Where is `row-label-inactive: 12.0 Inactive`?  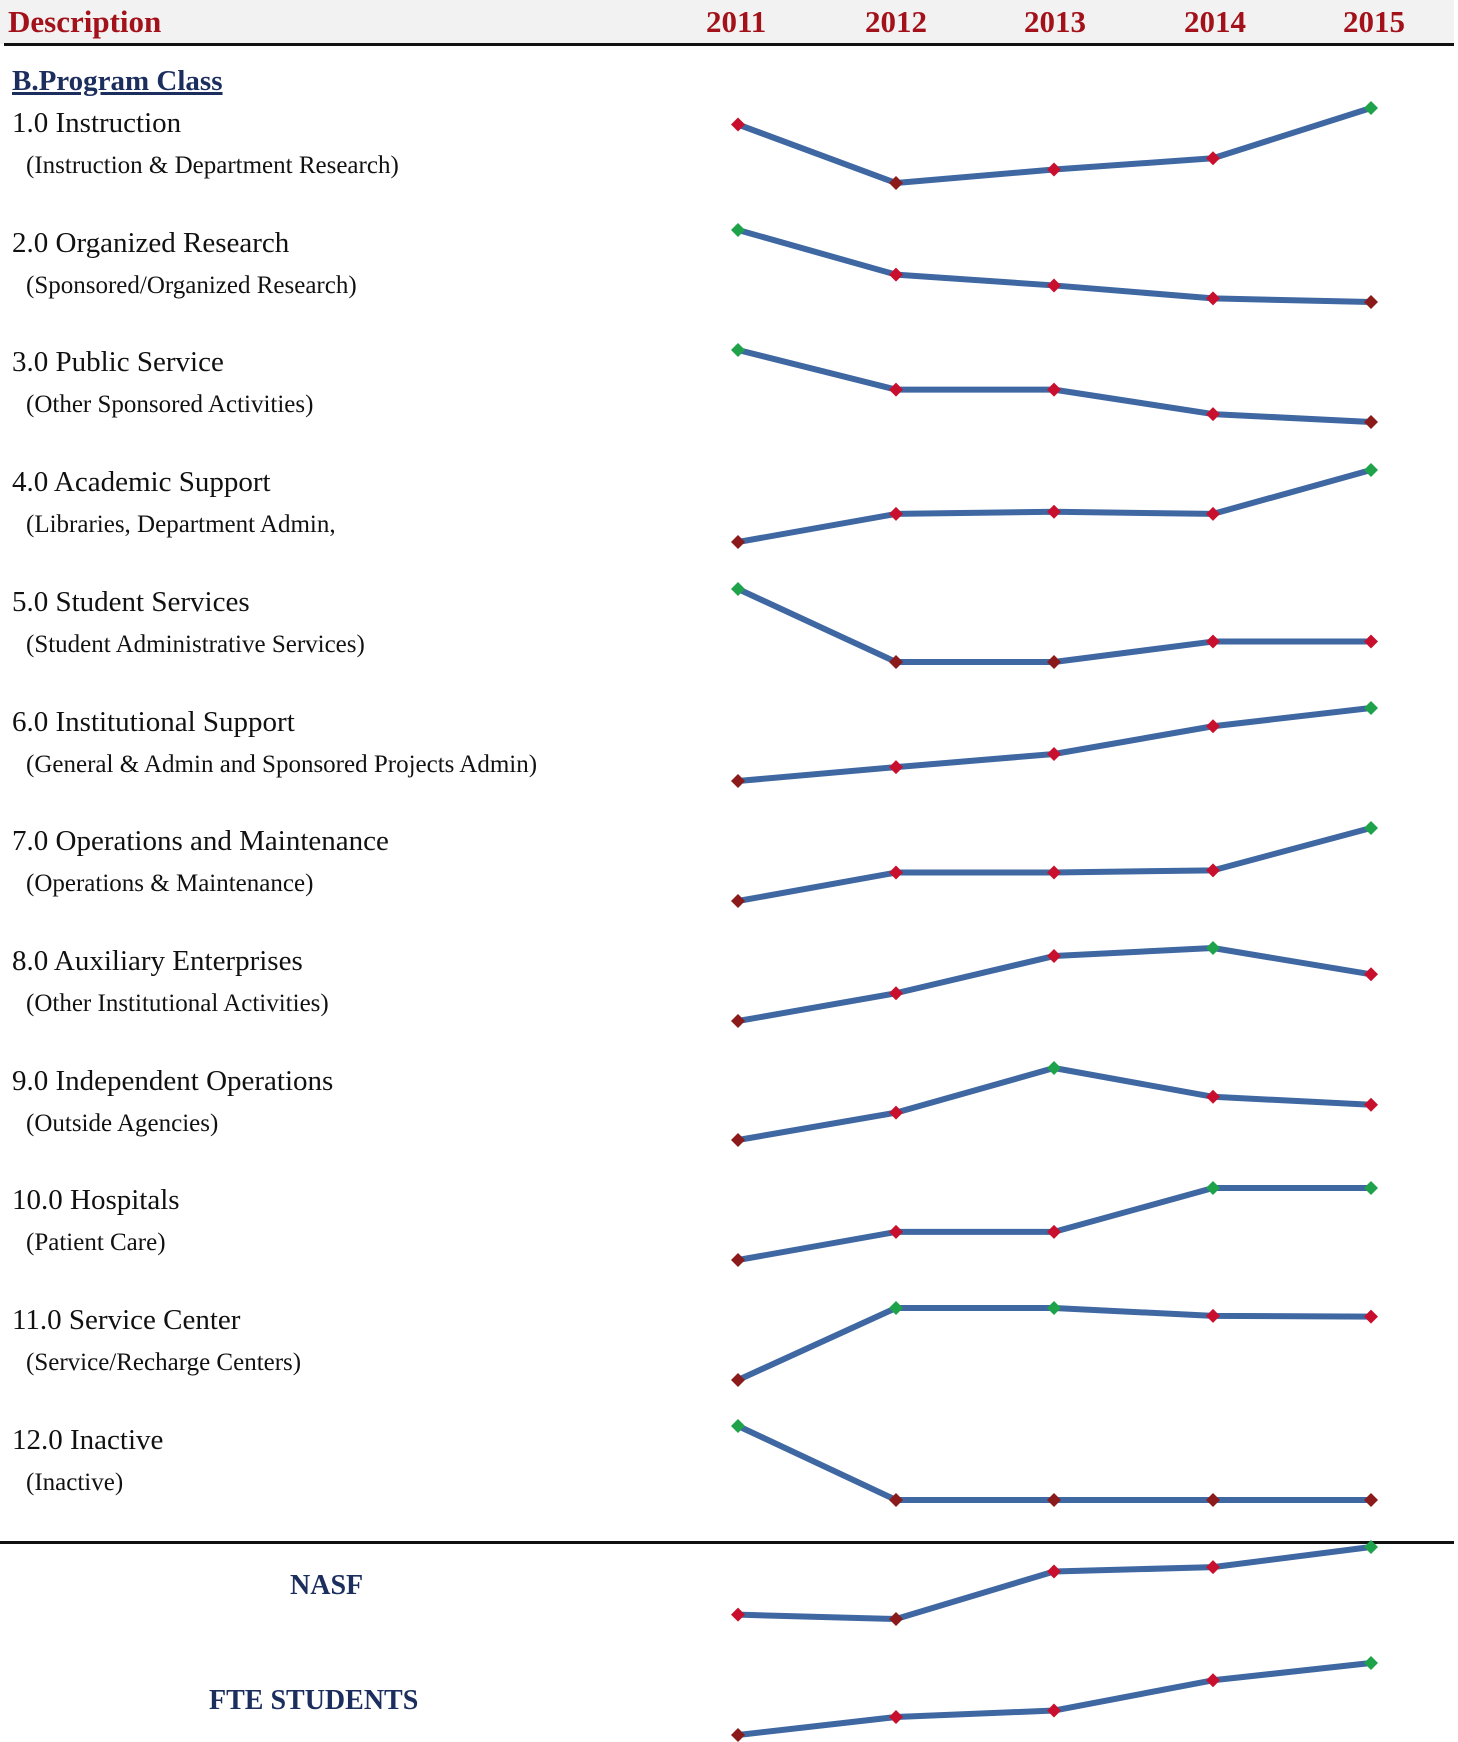 row-label-inactive: 12.0 Inactive is located at coordinates (88, 1440).